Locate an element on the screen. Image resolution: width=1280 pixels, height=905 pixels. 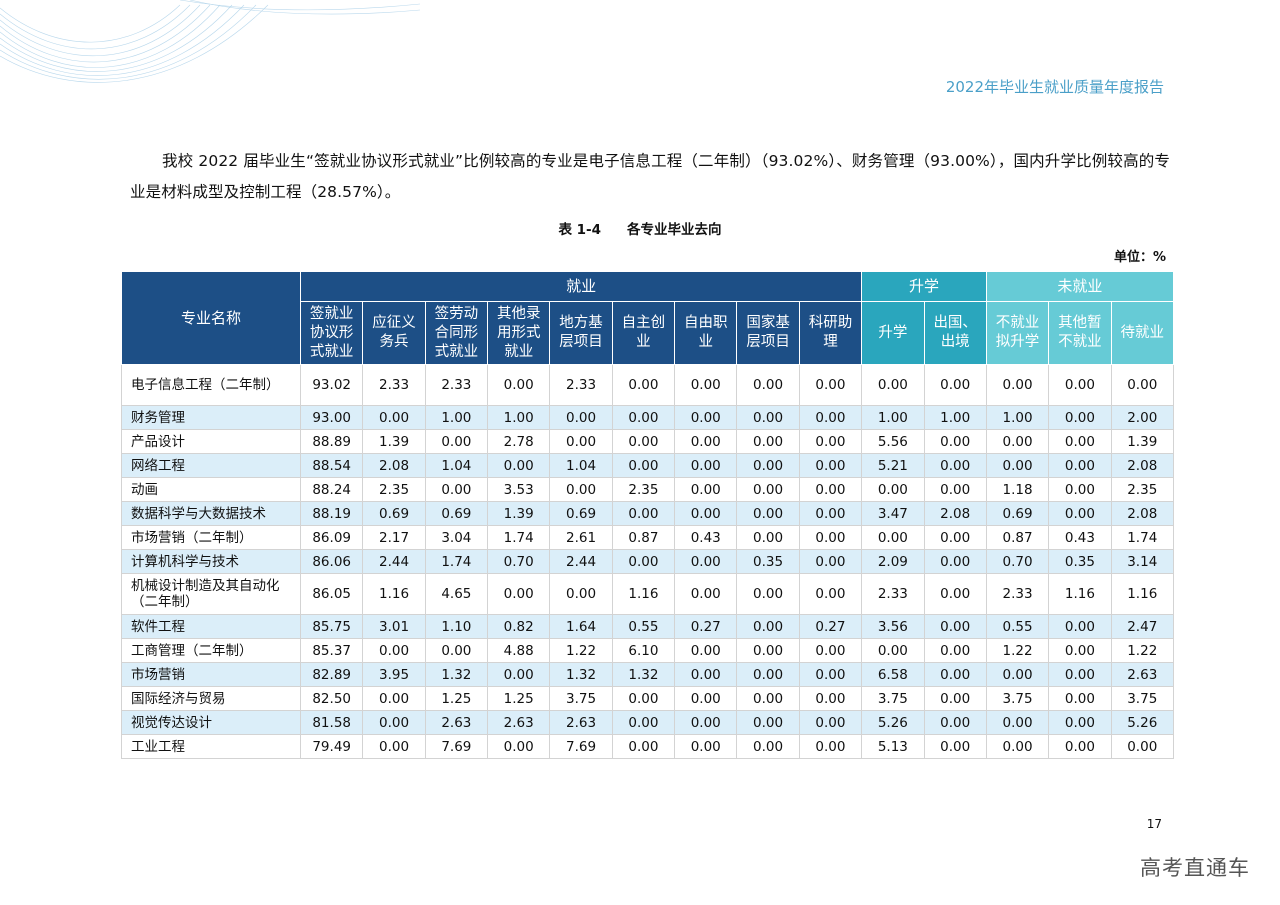
value-cell: 2.44 is located at coordinates (581, 561).